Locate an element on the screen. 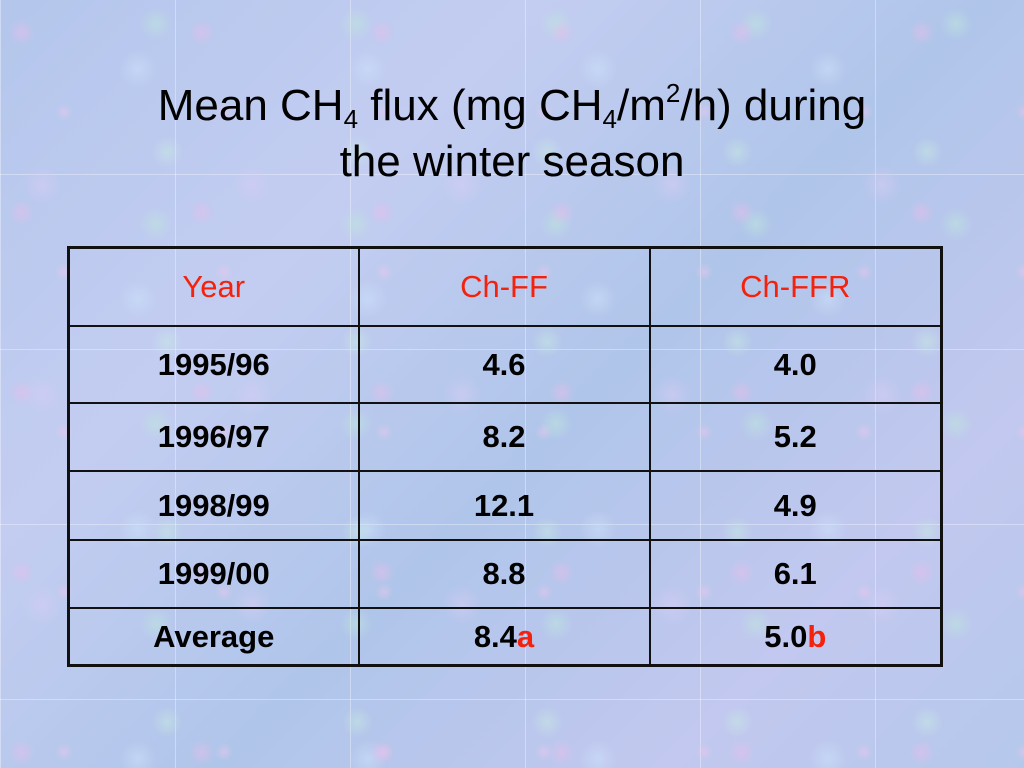  cell-ch-ff: 12.1 is located at coordinates (504, 505).